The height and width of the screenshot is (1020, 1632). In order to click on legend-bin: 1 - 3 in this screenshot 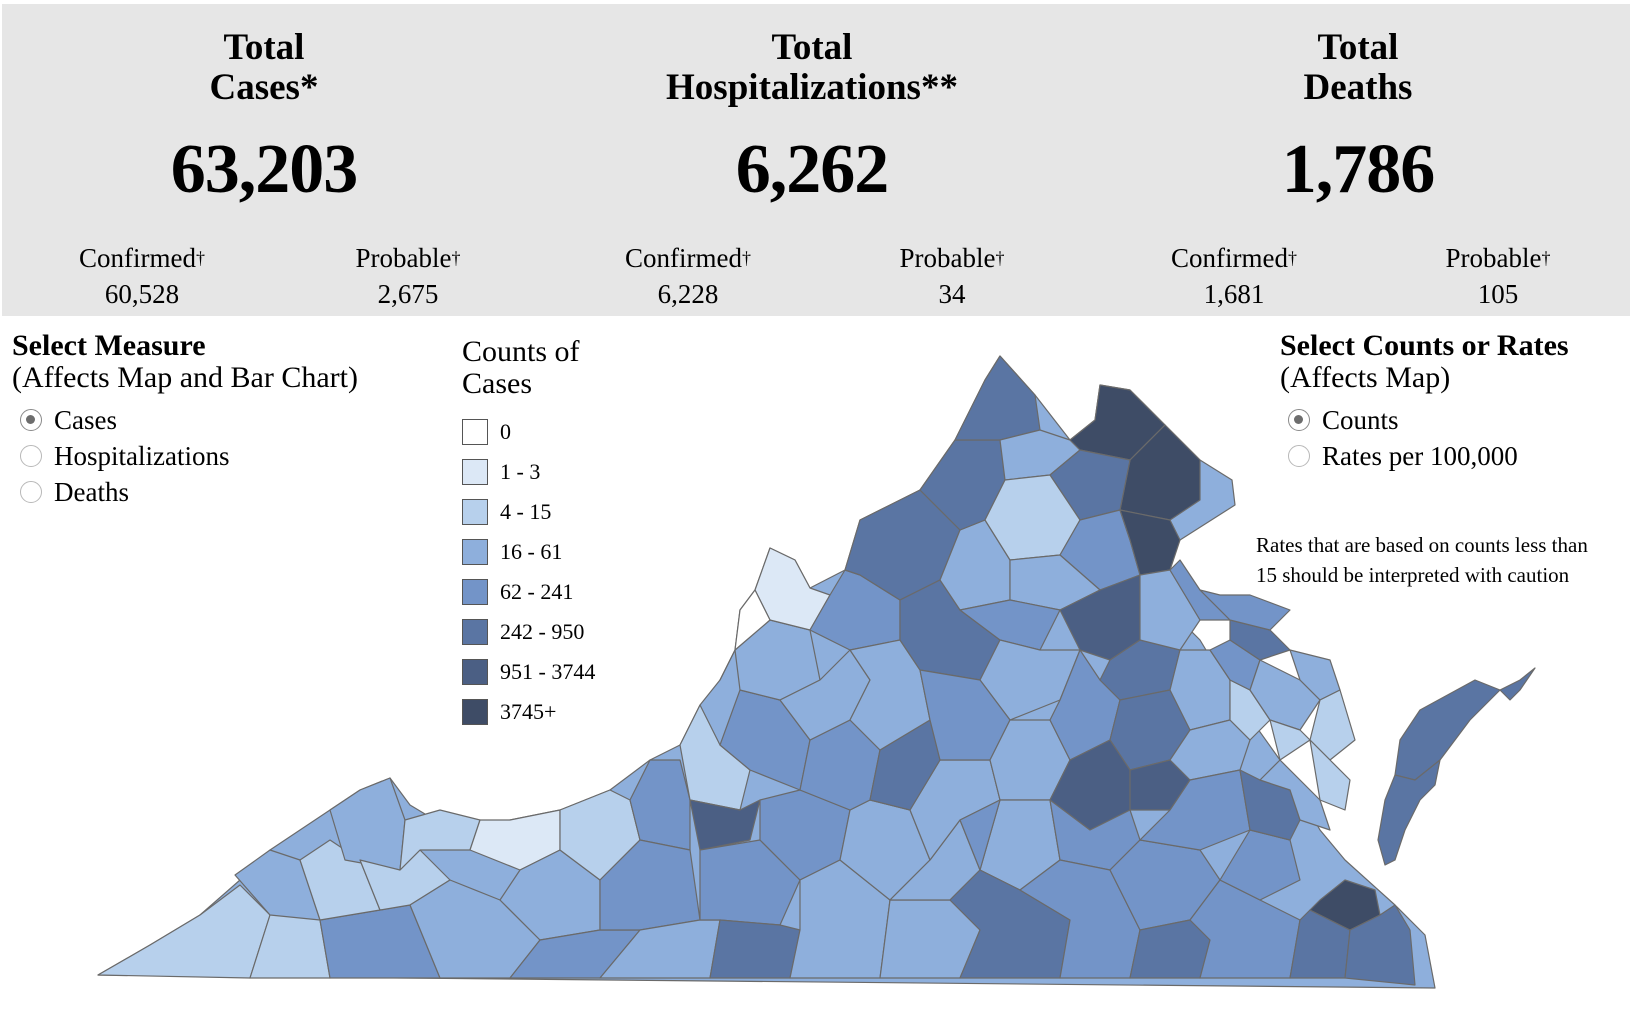, I will do `click(528, 472)`.